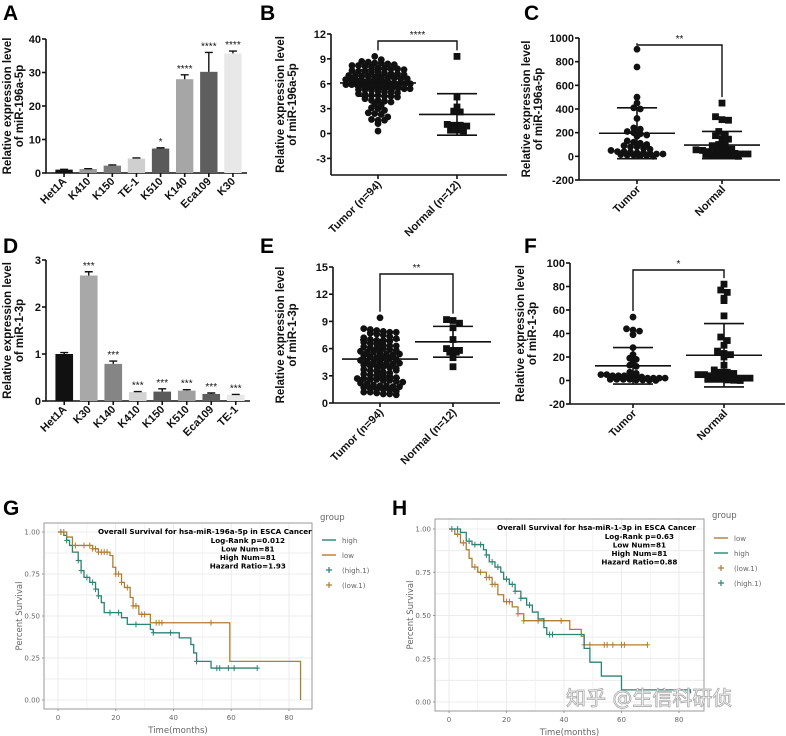 The width and height of the screenshot is (786, 736). Describe the element at coordinates (679, 70) in the screenshot. I see `significance-bracket` at that location.